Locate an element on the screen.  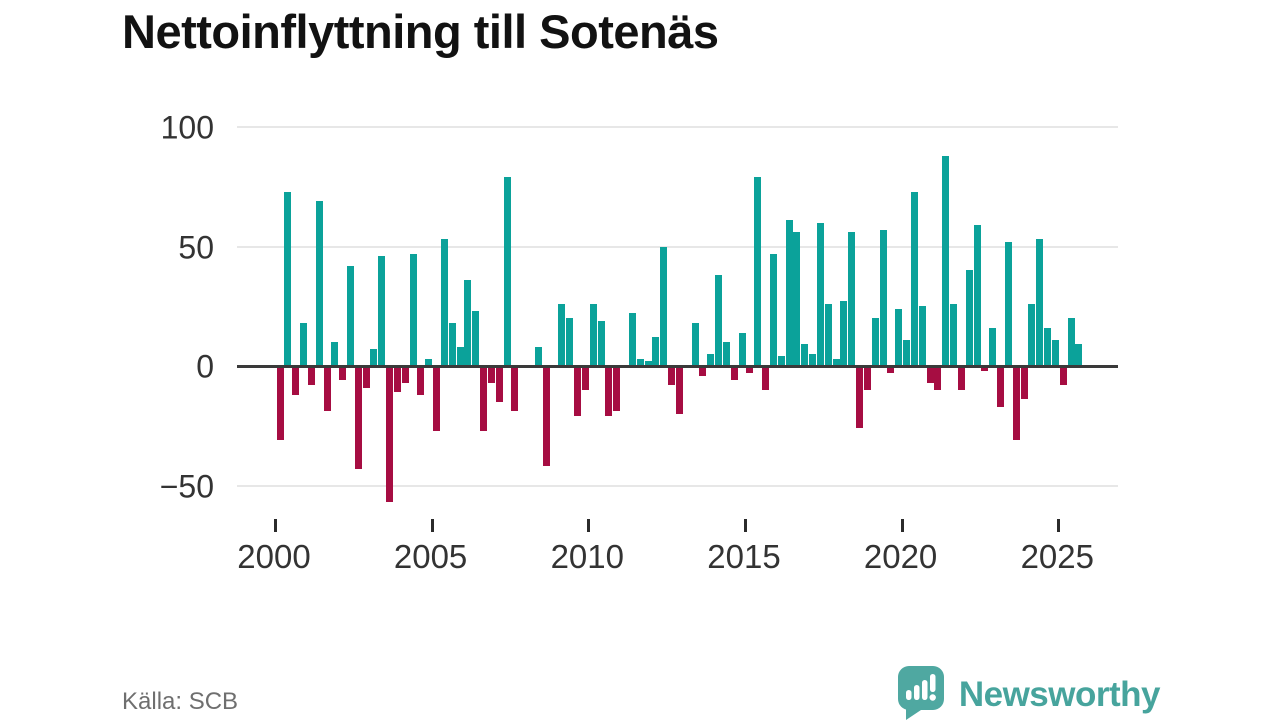
bar-2023-q2 is located at coordinates (1008, 303).